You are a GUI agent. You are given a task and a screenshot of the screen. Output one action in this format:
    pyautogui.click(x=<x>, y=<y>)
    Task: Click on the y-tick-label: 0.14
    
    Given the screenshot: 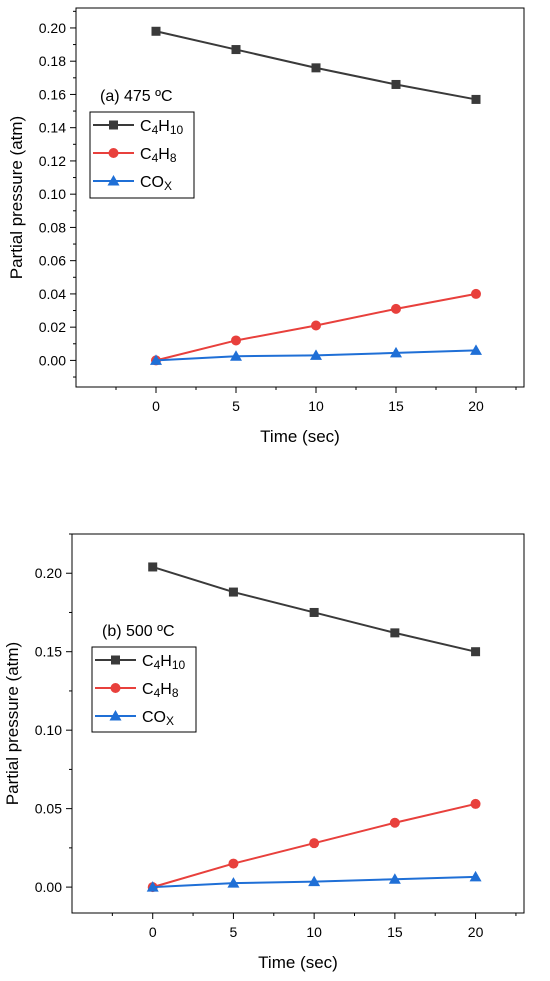 What is the action you would take?
    pyautogui.click(x=52, y=128)
    